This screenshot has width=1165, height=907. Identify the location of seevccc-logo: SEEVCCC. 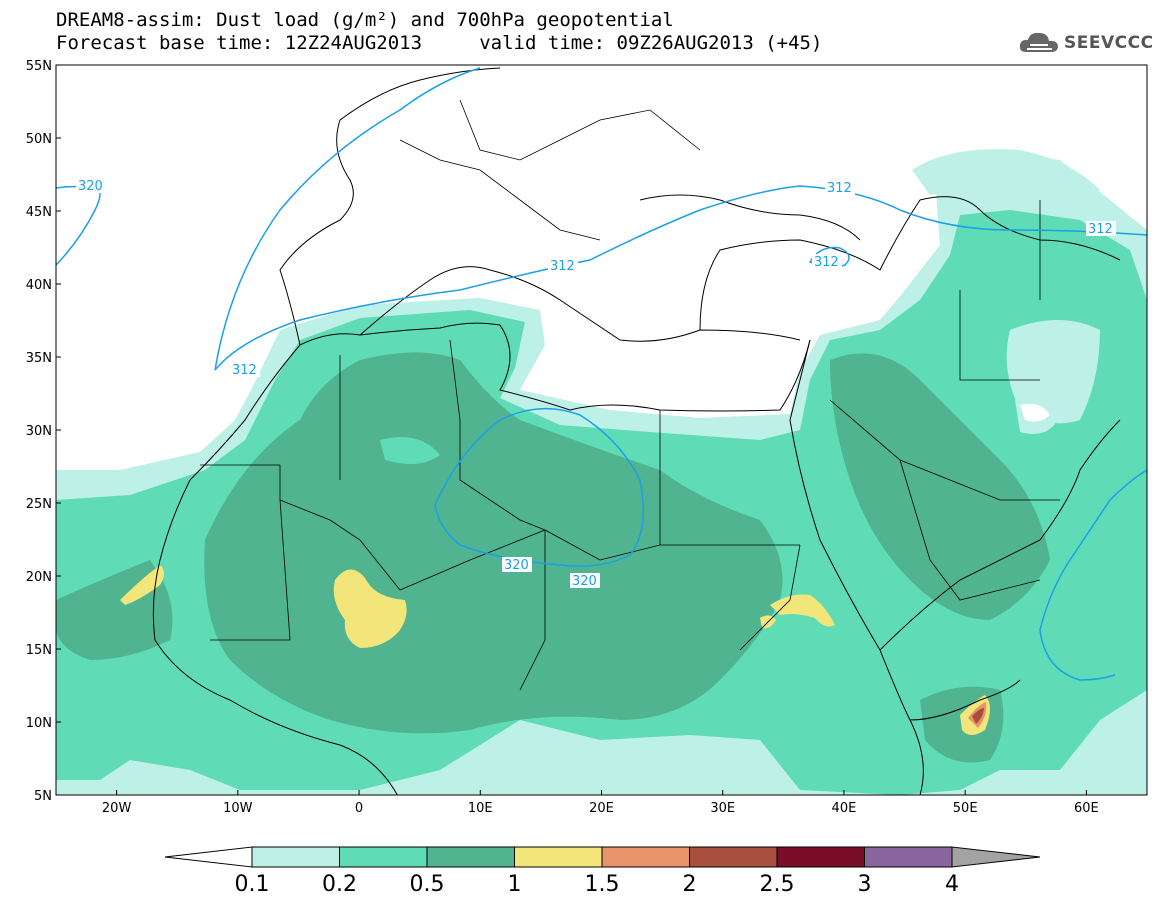
(1086, 43).